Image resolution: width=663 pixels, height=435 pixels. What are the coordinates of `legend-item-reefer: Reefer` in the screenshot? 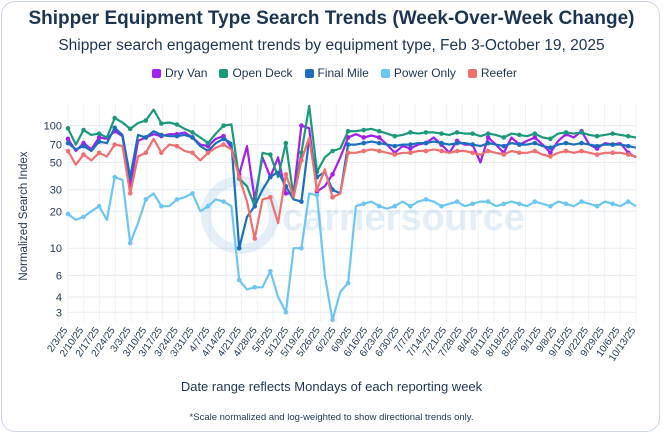 It's located at (492, 73).